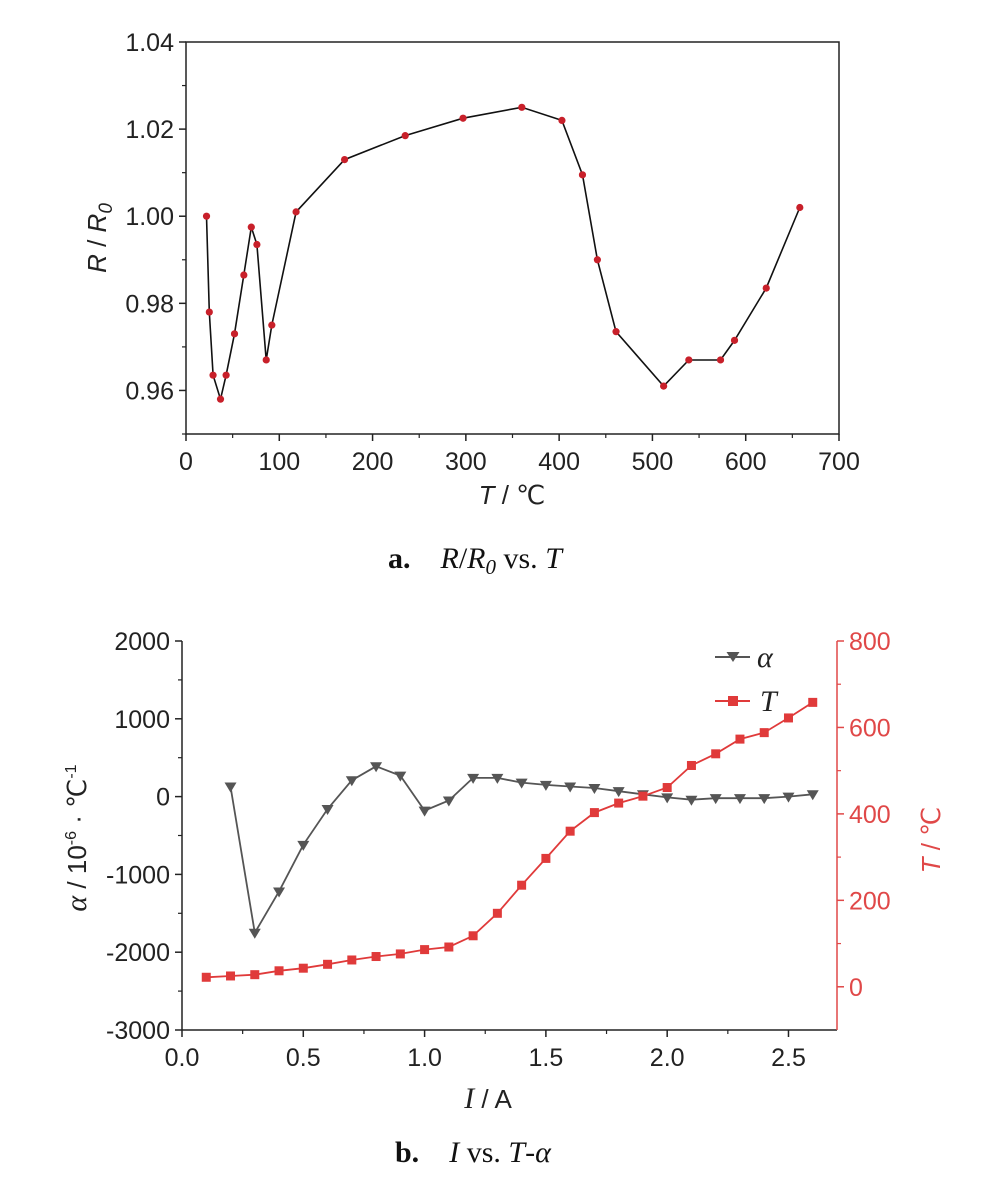  I want to click on chart-b-marks, so click(510, 839).